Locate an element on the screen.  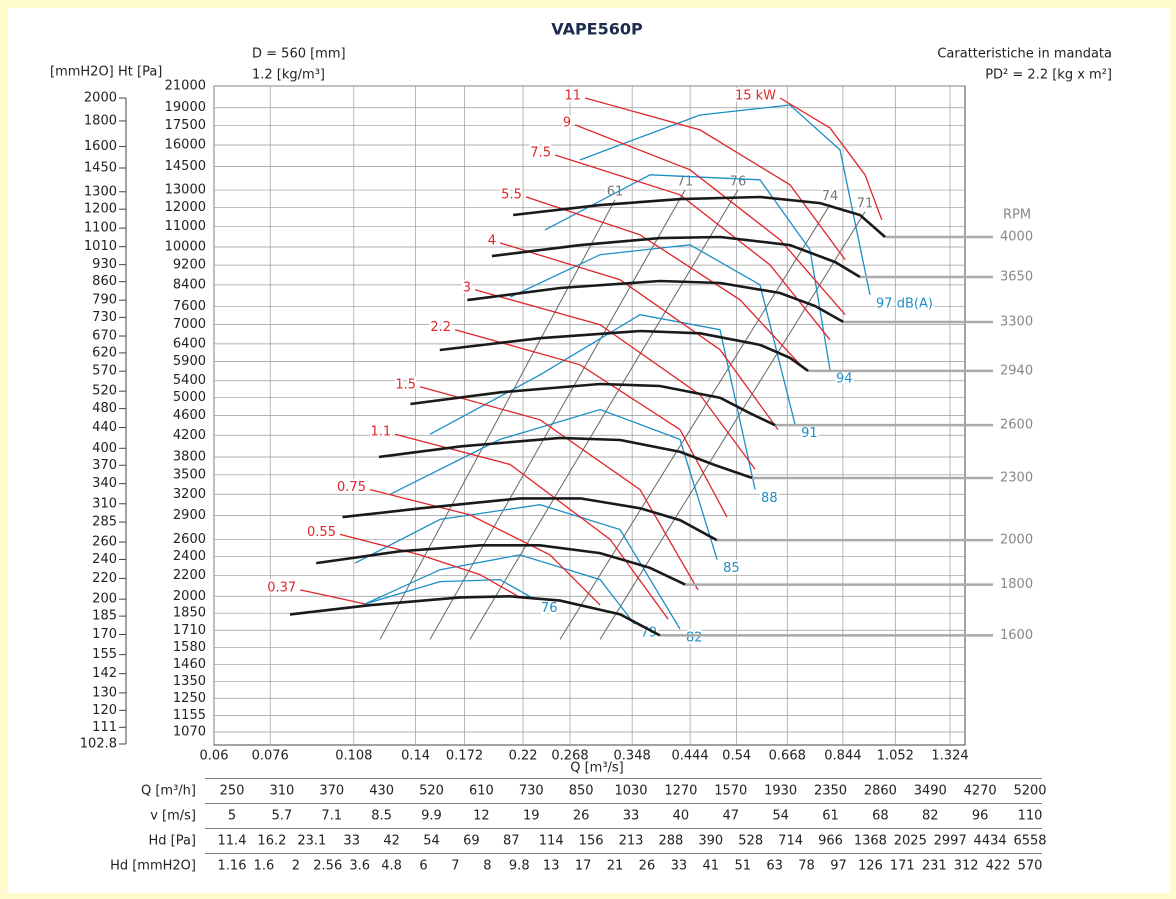
y2-tick-label: 440 is located at coordinates (104, 427).